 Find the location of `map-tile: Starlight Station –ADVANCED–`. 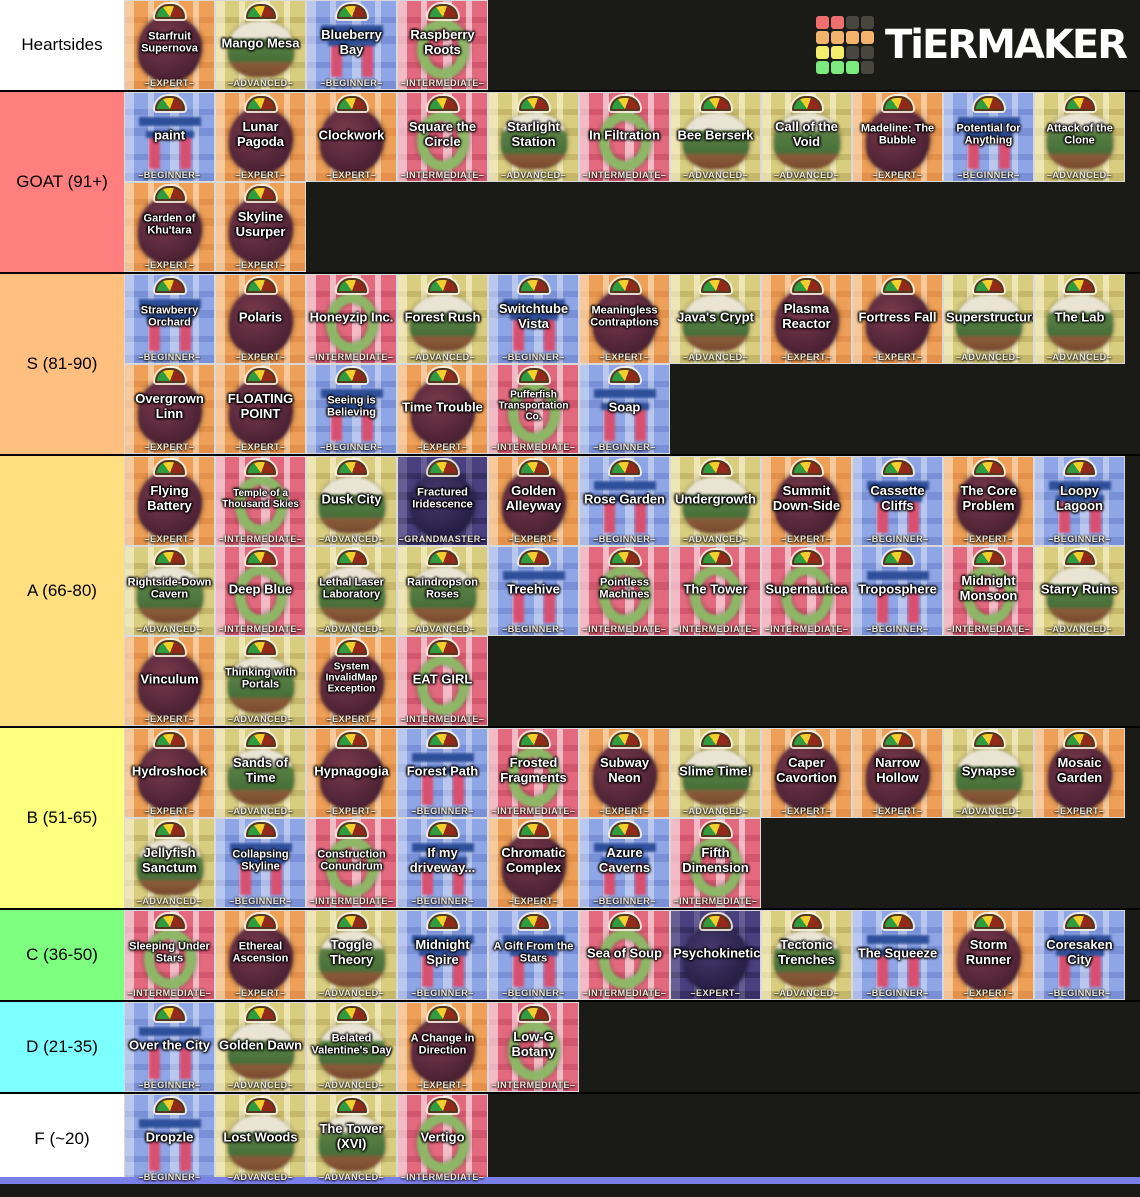

map-tile: Starlight Station –ADVANCED– is located at coordinates (533, 137).